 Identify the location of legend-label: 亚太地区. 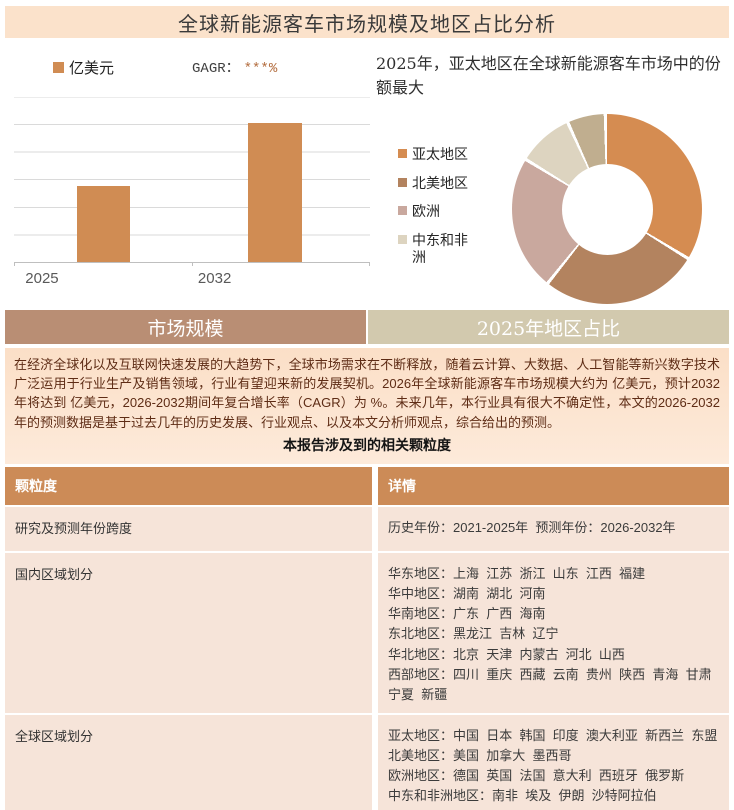
(440, 154).